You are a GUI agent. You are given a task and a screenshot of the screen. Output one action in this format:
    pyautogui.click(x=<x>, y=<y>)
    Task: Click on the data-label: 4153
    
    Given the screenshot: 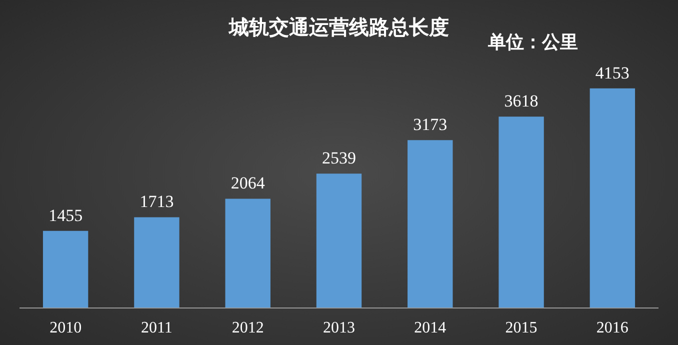 What is the action you would take?
    pyautogui.click(x=612, y=72)
    